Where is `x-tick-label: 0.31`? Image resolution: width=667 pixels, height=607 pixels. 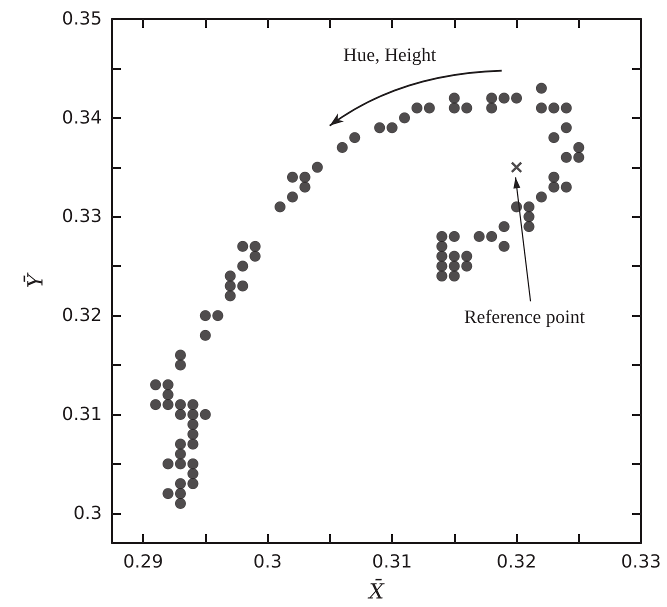 x-tick-label: 0.31 is located at coordinates (392, 562).